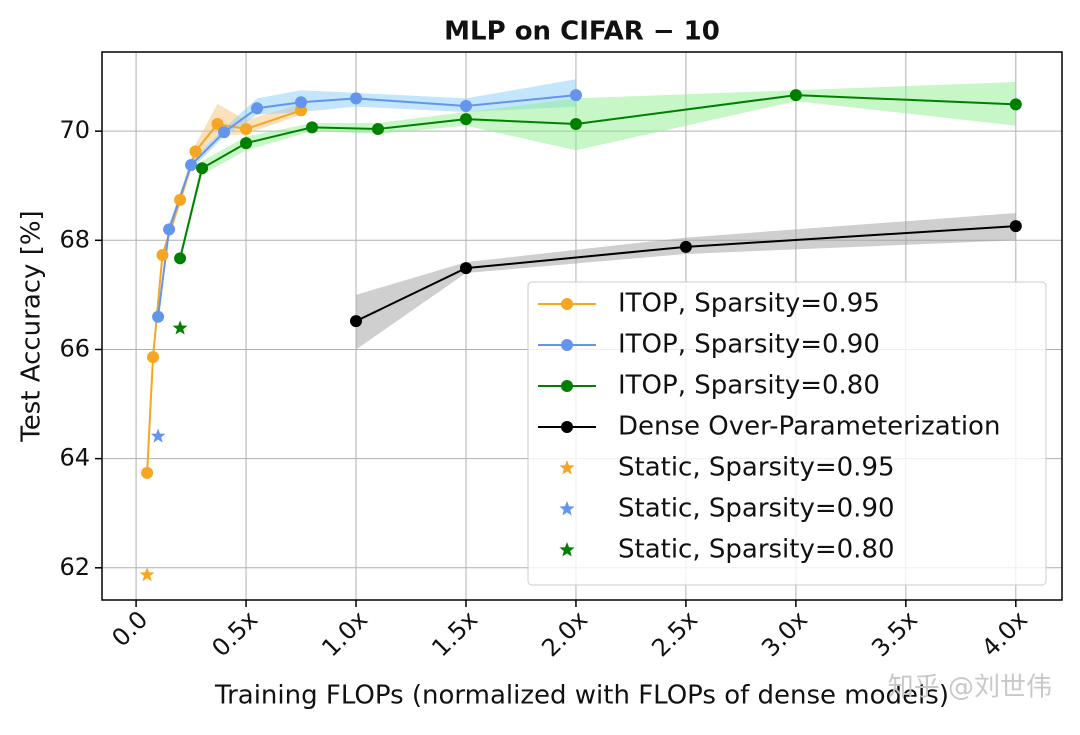 The height and width of the screenshot is (735, 1080). What do you see at coordinates (74, 348) in the screenshot?
I see `y-tick-label: 66` at bounding box center [74, 348].